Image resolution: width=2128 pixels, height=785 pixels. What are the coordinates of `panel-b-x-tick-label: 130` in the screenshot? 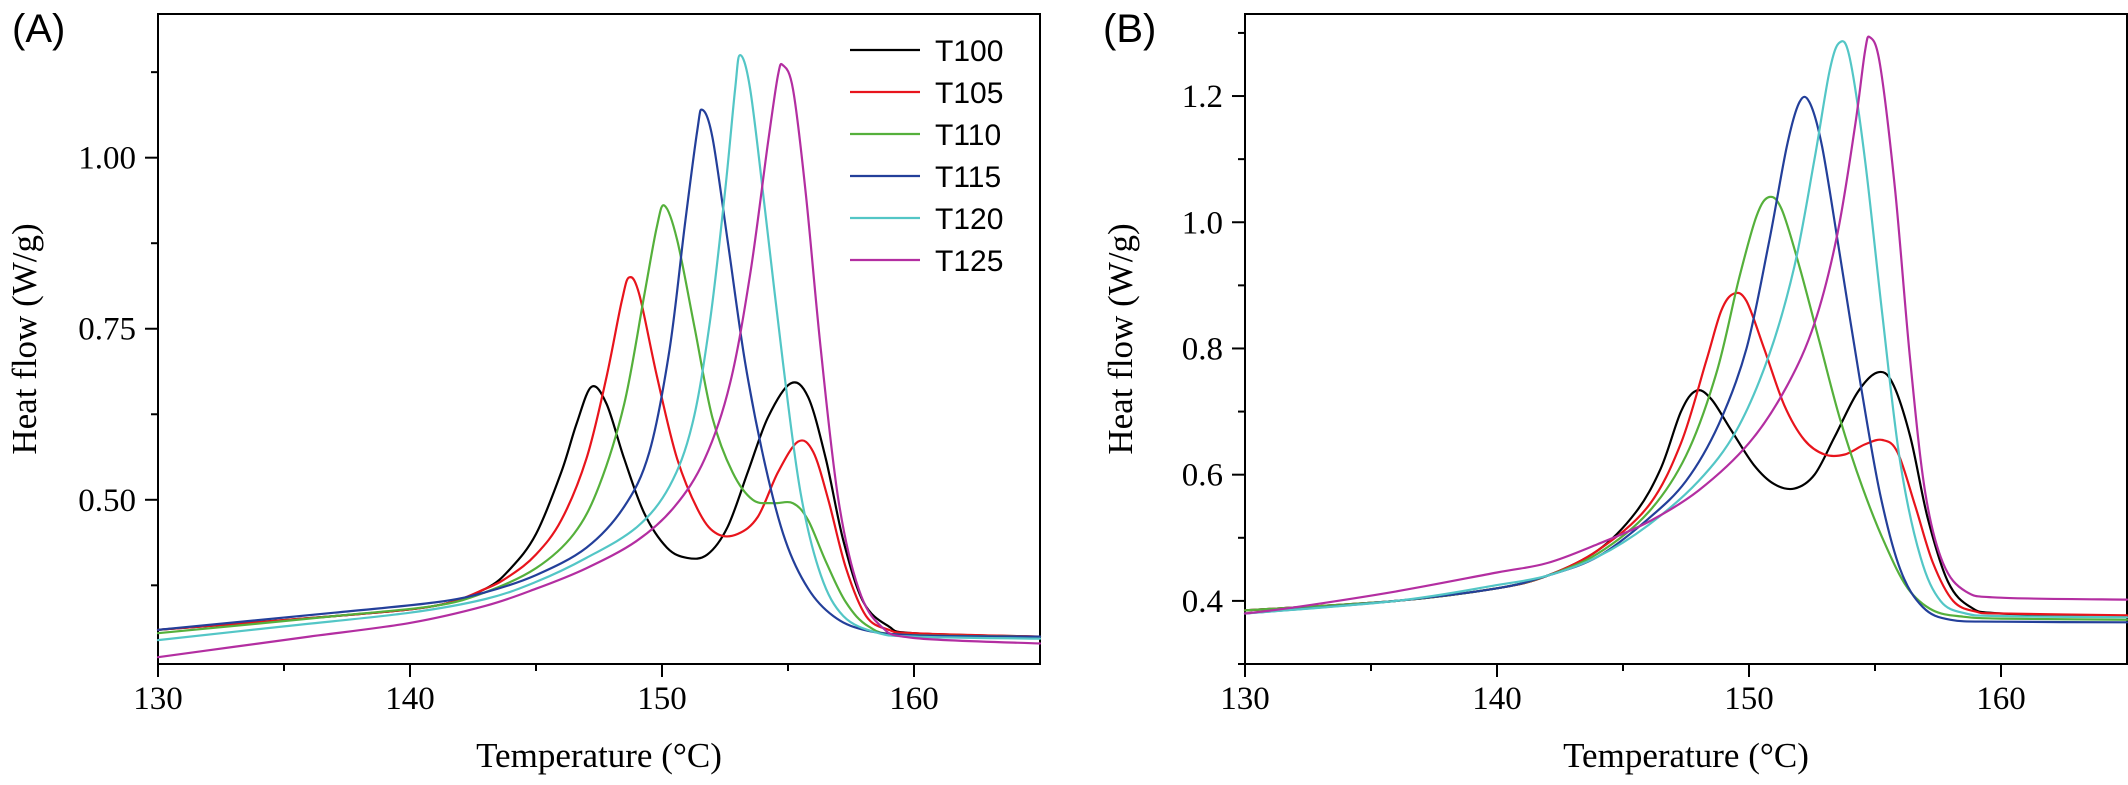 It's located at (1245, 699).